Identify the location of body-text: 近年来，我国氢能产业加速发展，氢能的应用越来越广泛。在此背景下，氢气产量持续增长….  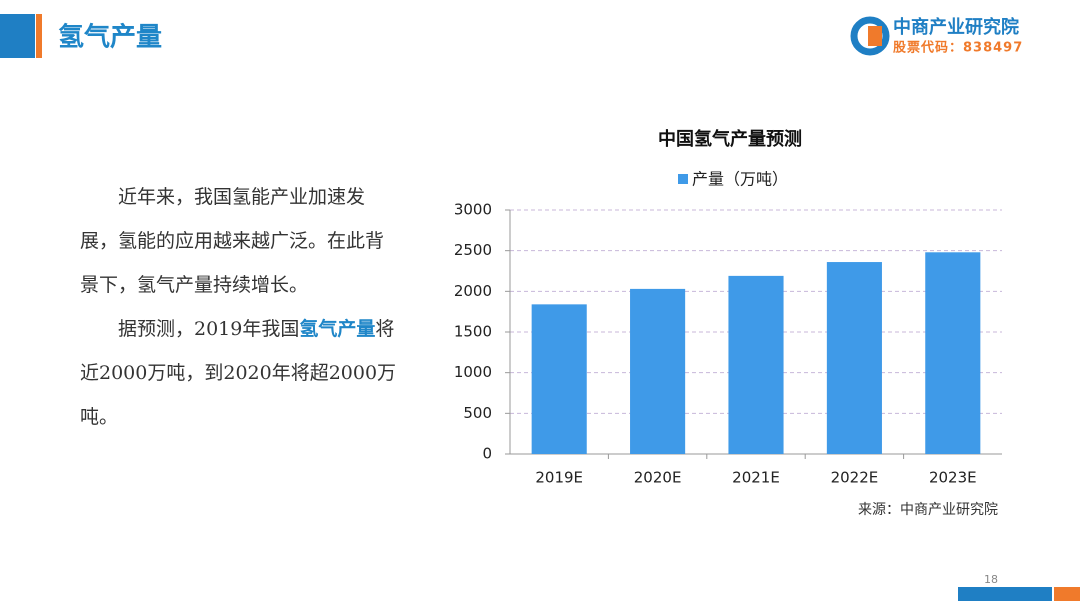
(241, 307).